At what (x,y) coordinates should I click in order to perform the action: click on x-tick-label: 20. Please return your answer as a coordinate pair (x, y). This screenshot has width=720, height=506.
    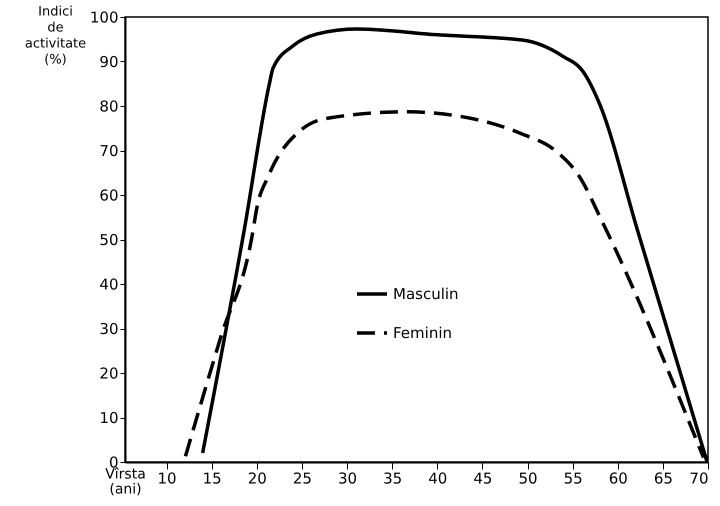
    Looking at the image, I should click on (257, 479).